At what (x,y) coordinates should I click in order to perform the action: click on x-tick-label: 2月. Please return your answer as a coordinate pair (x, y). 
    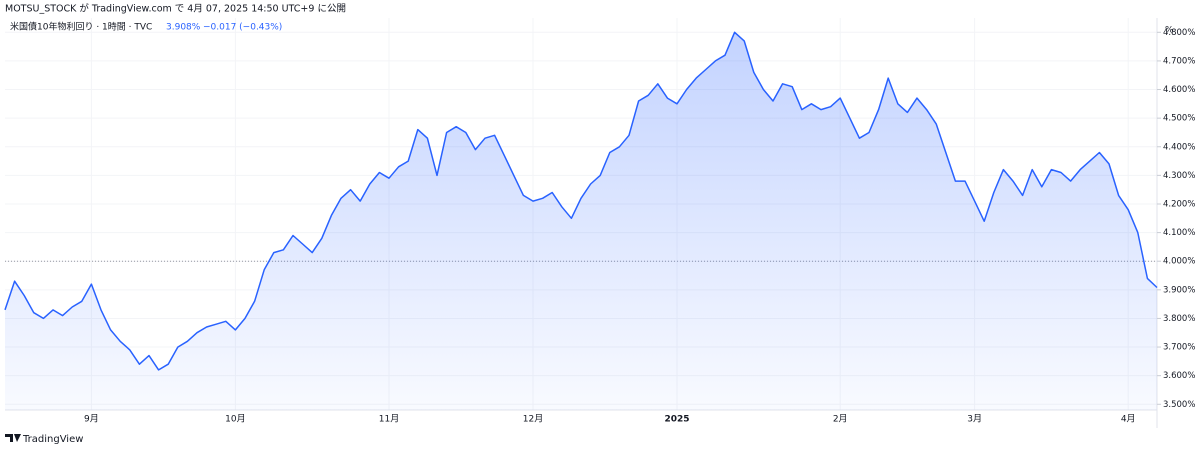
    Looking at the image, I should click on (840, 419).